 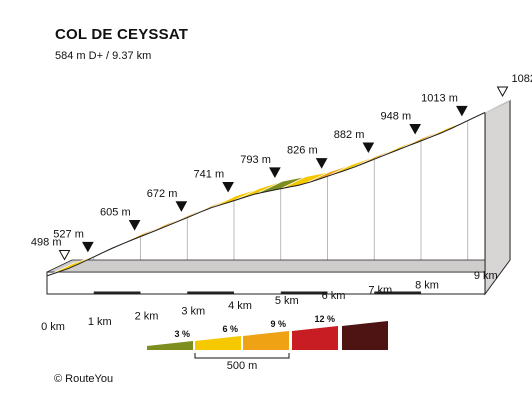 I want to click on legend-scale-label: 500 m, so click(x=242, y=366).